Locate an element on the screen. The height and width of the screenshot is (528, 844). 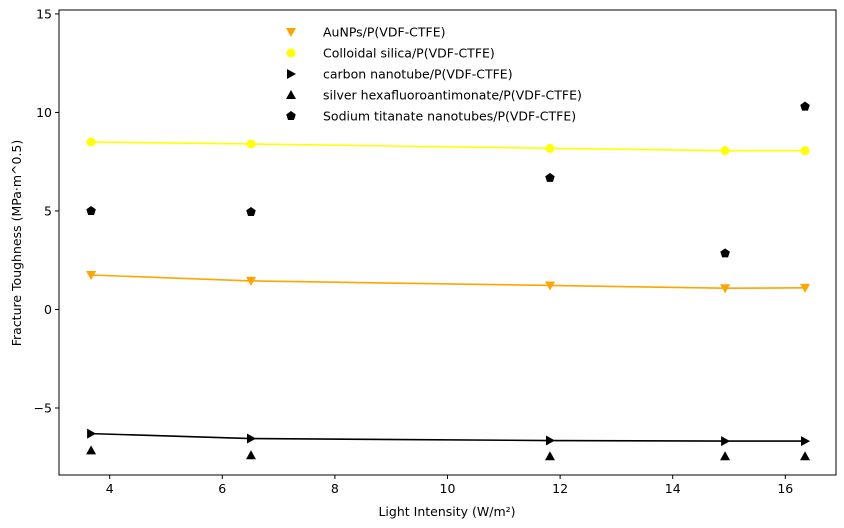
x-axis-ticks: 4 6 8 10 12 14 16 is located at coordinates (449, 485).